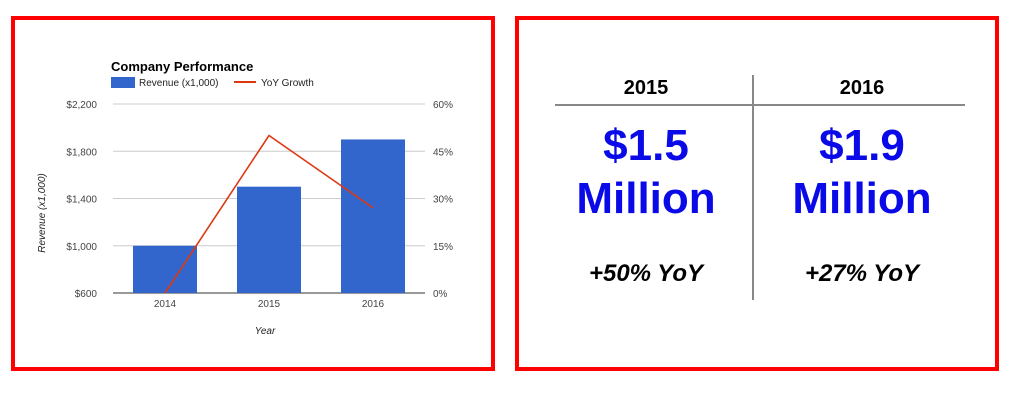  I want to click on yoy-growth-text: +50% YoY, so click(646, 273).